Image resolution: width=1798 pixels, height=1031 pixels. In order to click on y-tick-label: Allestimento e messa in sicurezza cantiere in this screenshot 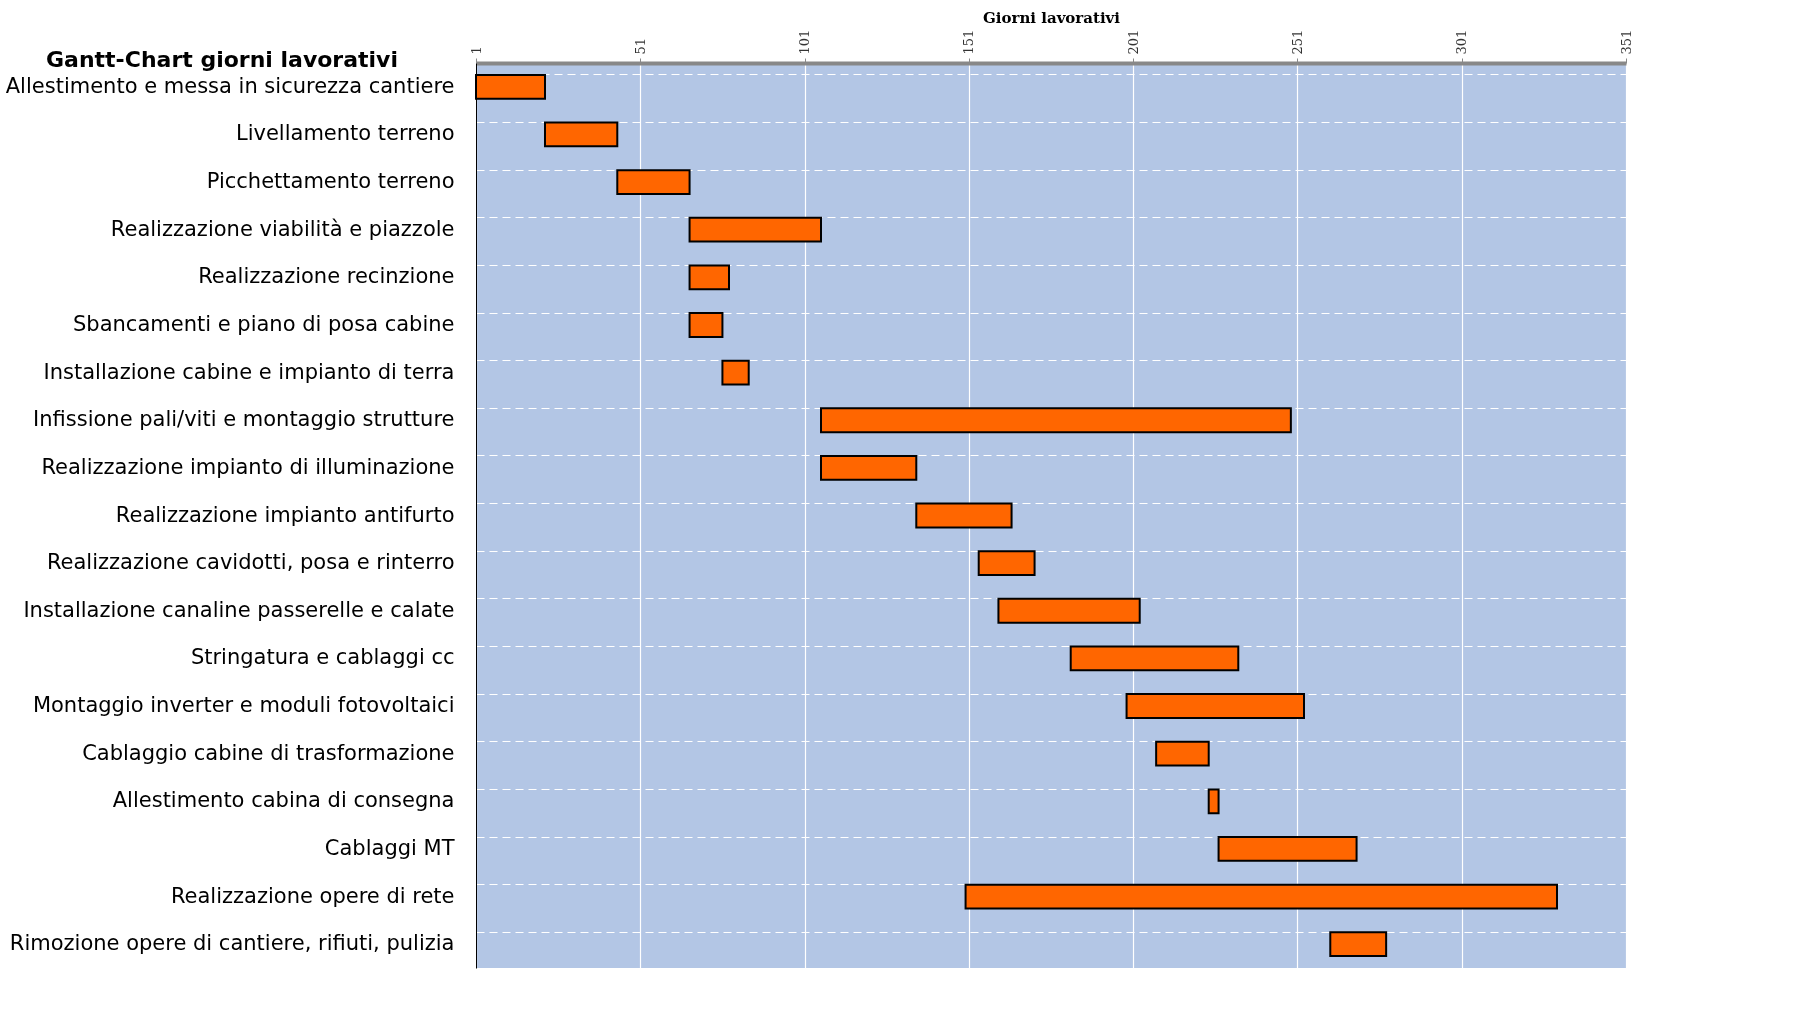, I will do `click(230, 85)`.